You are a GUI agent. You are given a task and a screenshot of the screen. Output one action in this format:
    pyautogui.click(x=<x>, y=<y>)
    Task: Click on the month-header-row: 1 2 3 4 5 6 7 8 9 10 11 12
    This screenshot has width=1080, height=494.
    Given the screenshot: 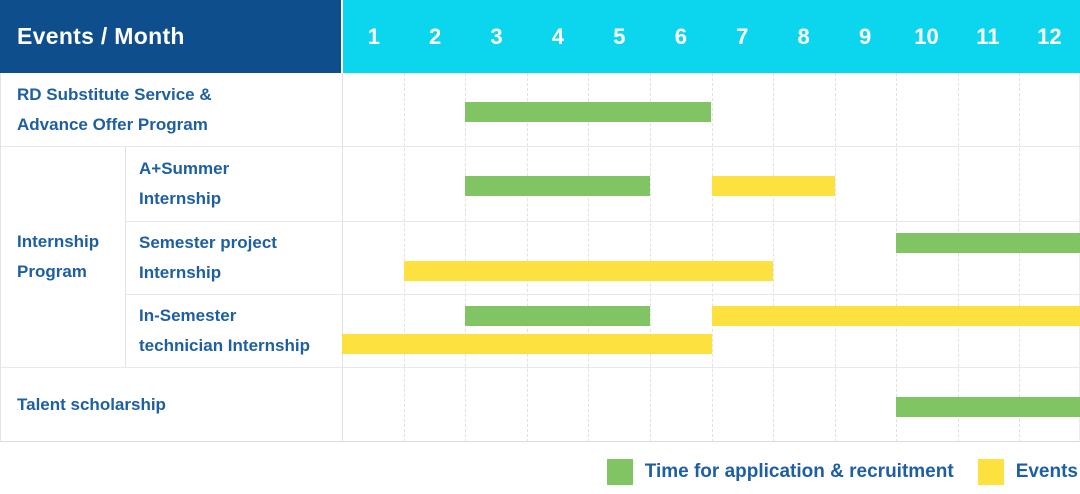 What is the action you would take?
    pyautogui.click(x=711, y=36)
    